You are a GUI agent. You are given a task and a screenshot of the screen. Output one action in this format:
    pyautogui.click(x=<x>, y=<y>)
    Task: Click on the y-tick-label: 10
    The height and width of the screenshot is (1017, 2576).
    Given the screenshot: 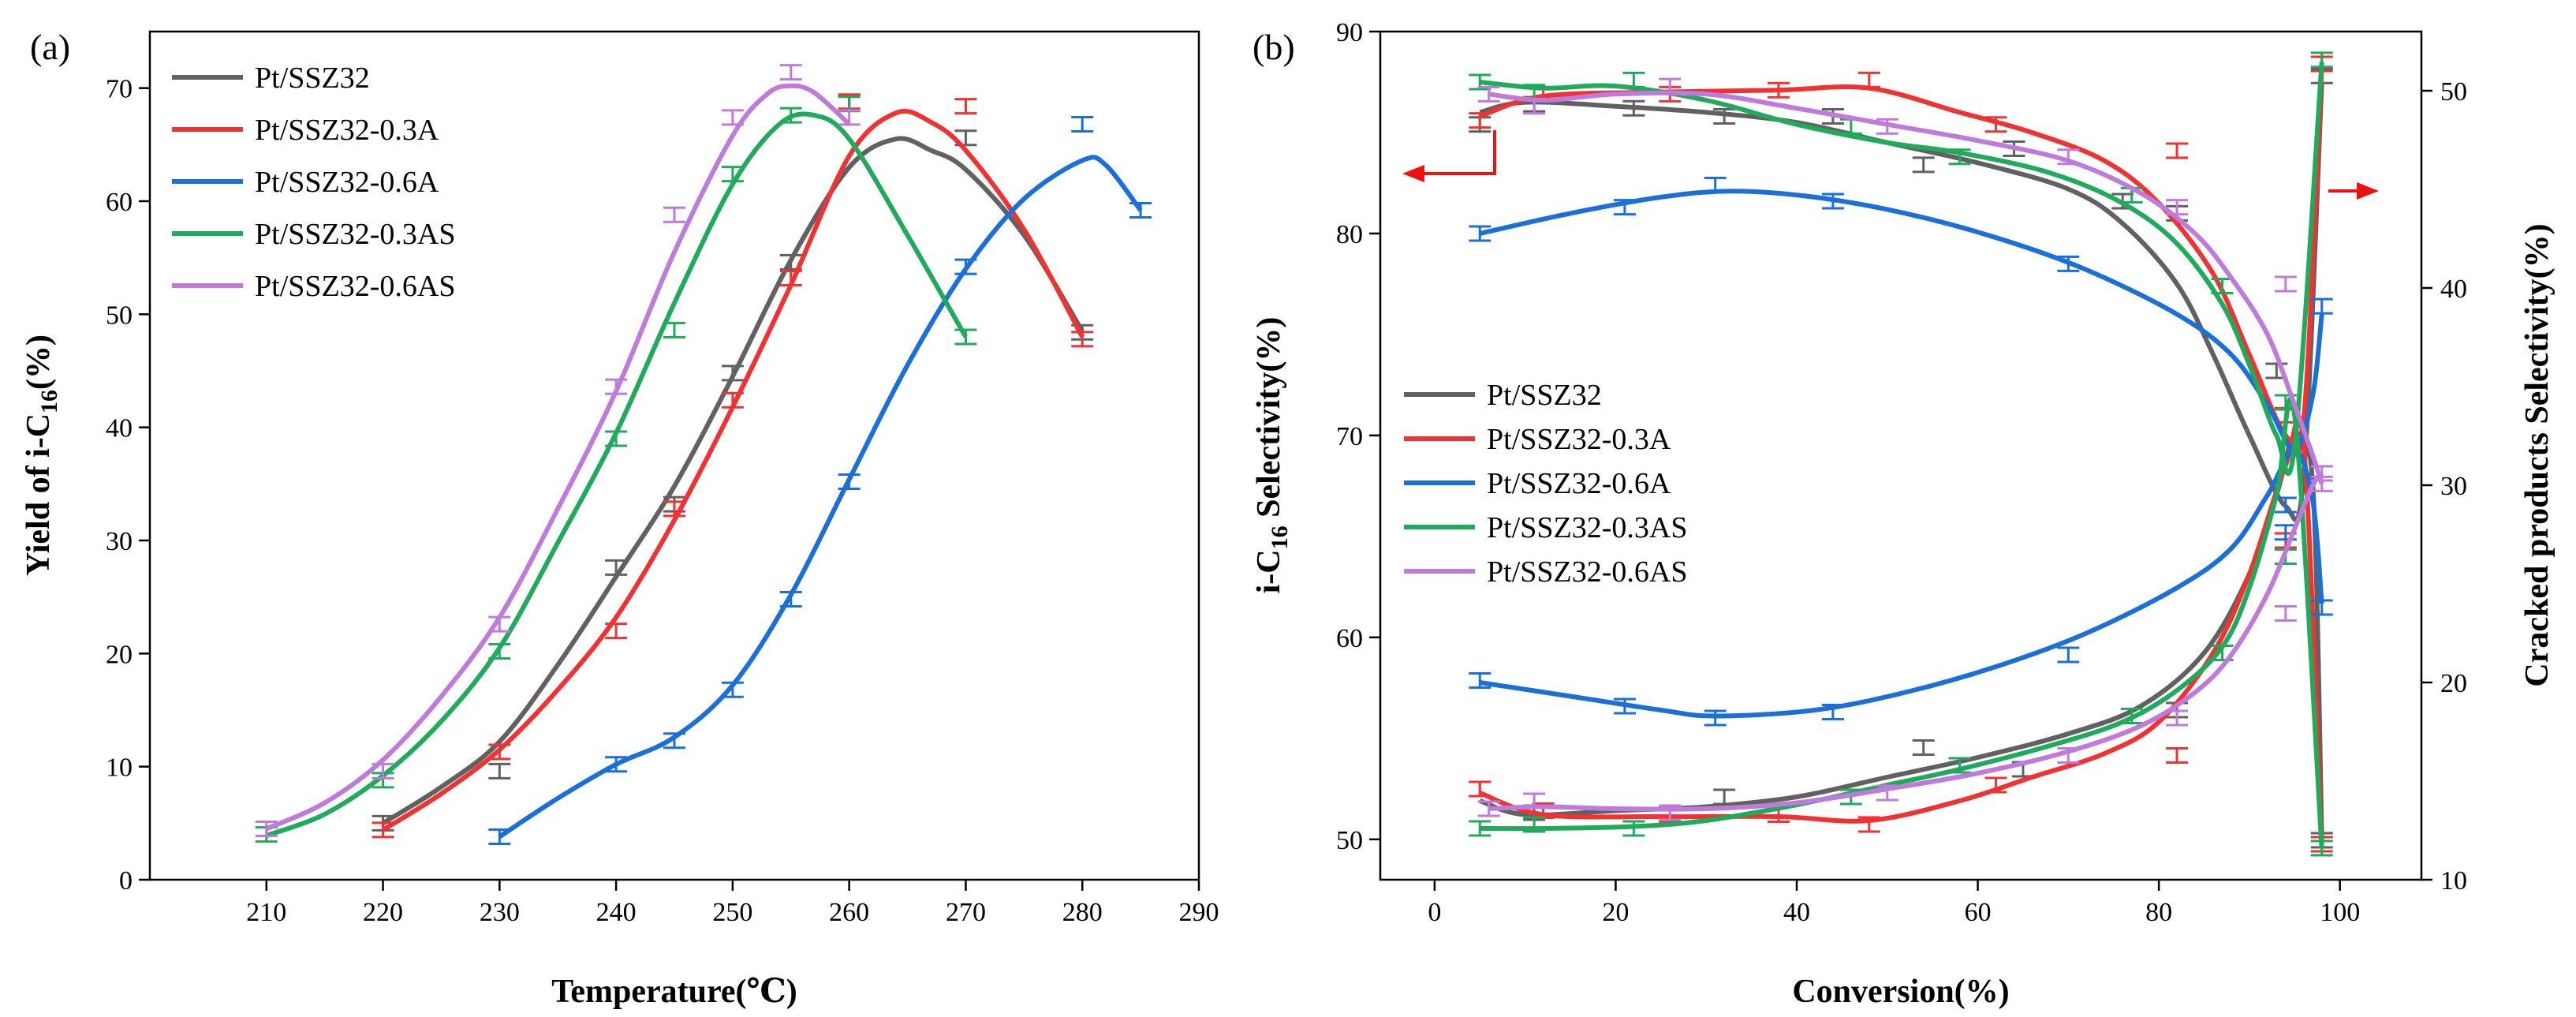 What is the action you would take?
    pyautogui.click(x=119, y=768)
    